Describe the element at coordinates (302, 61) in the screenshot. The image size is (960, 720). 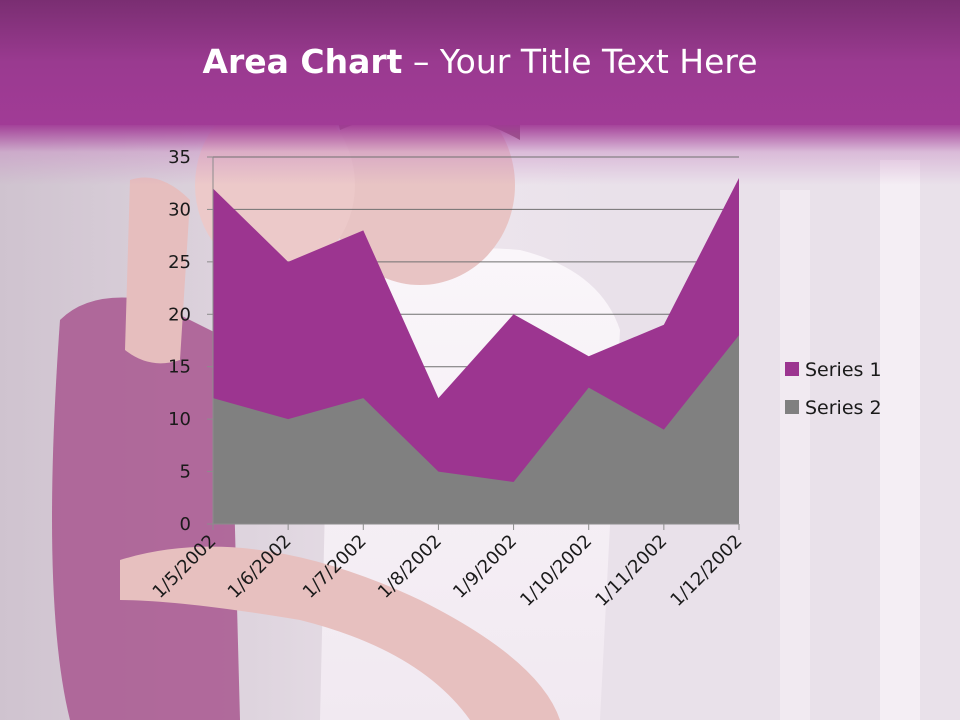
I see `title-bold-text: Area Chart` at that location.